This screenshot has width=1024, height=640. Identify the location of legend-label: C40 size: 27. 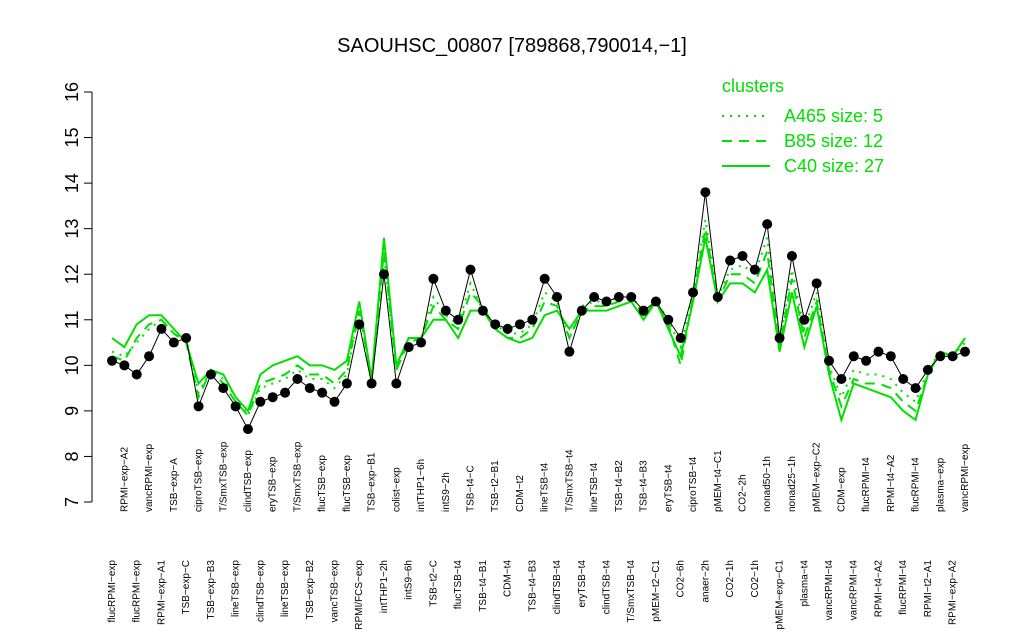
(834, 166).